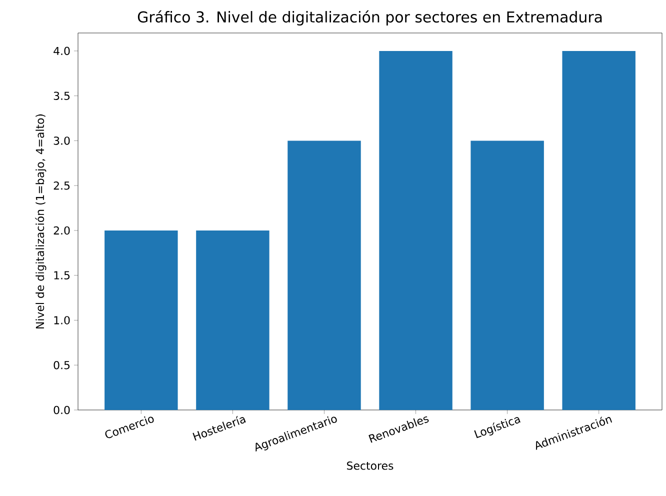 The image size is (666, 496). What do you see at coordinates (62, 365) in the screenshot?
I see `y-tick-label: 0.5` at bounding box center [62, 365].